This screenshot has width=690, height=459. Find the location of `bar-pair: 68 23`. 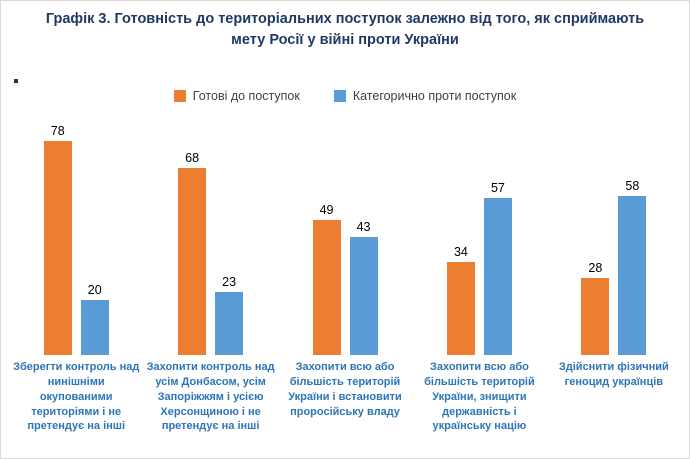

bar-pair: 68 23 is located at coordinates (211, 235).